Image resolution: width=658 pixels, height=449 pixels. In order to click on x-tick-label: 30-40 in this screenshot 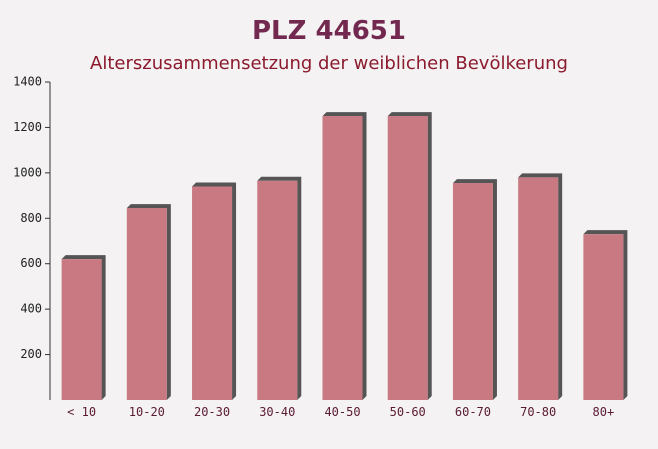, I will do `click(277, 412)`.